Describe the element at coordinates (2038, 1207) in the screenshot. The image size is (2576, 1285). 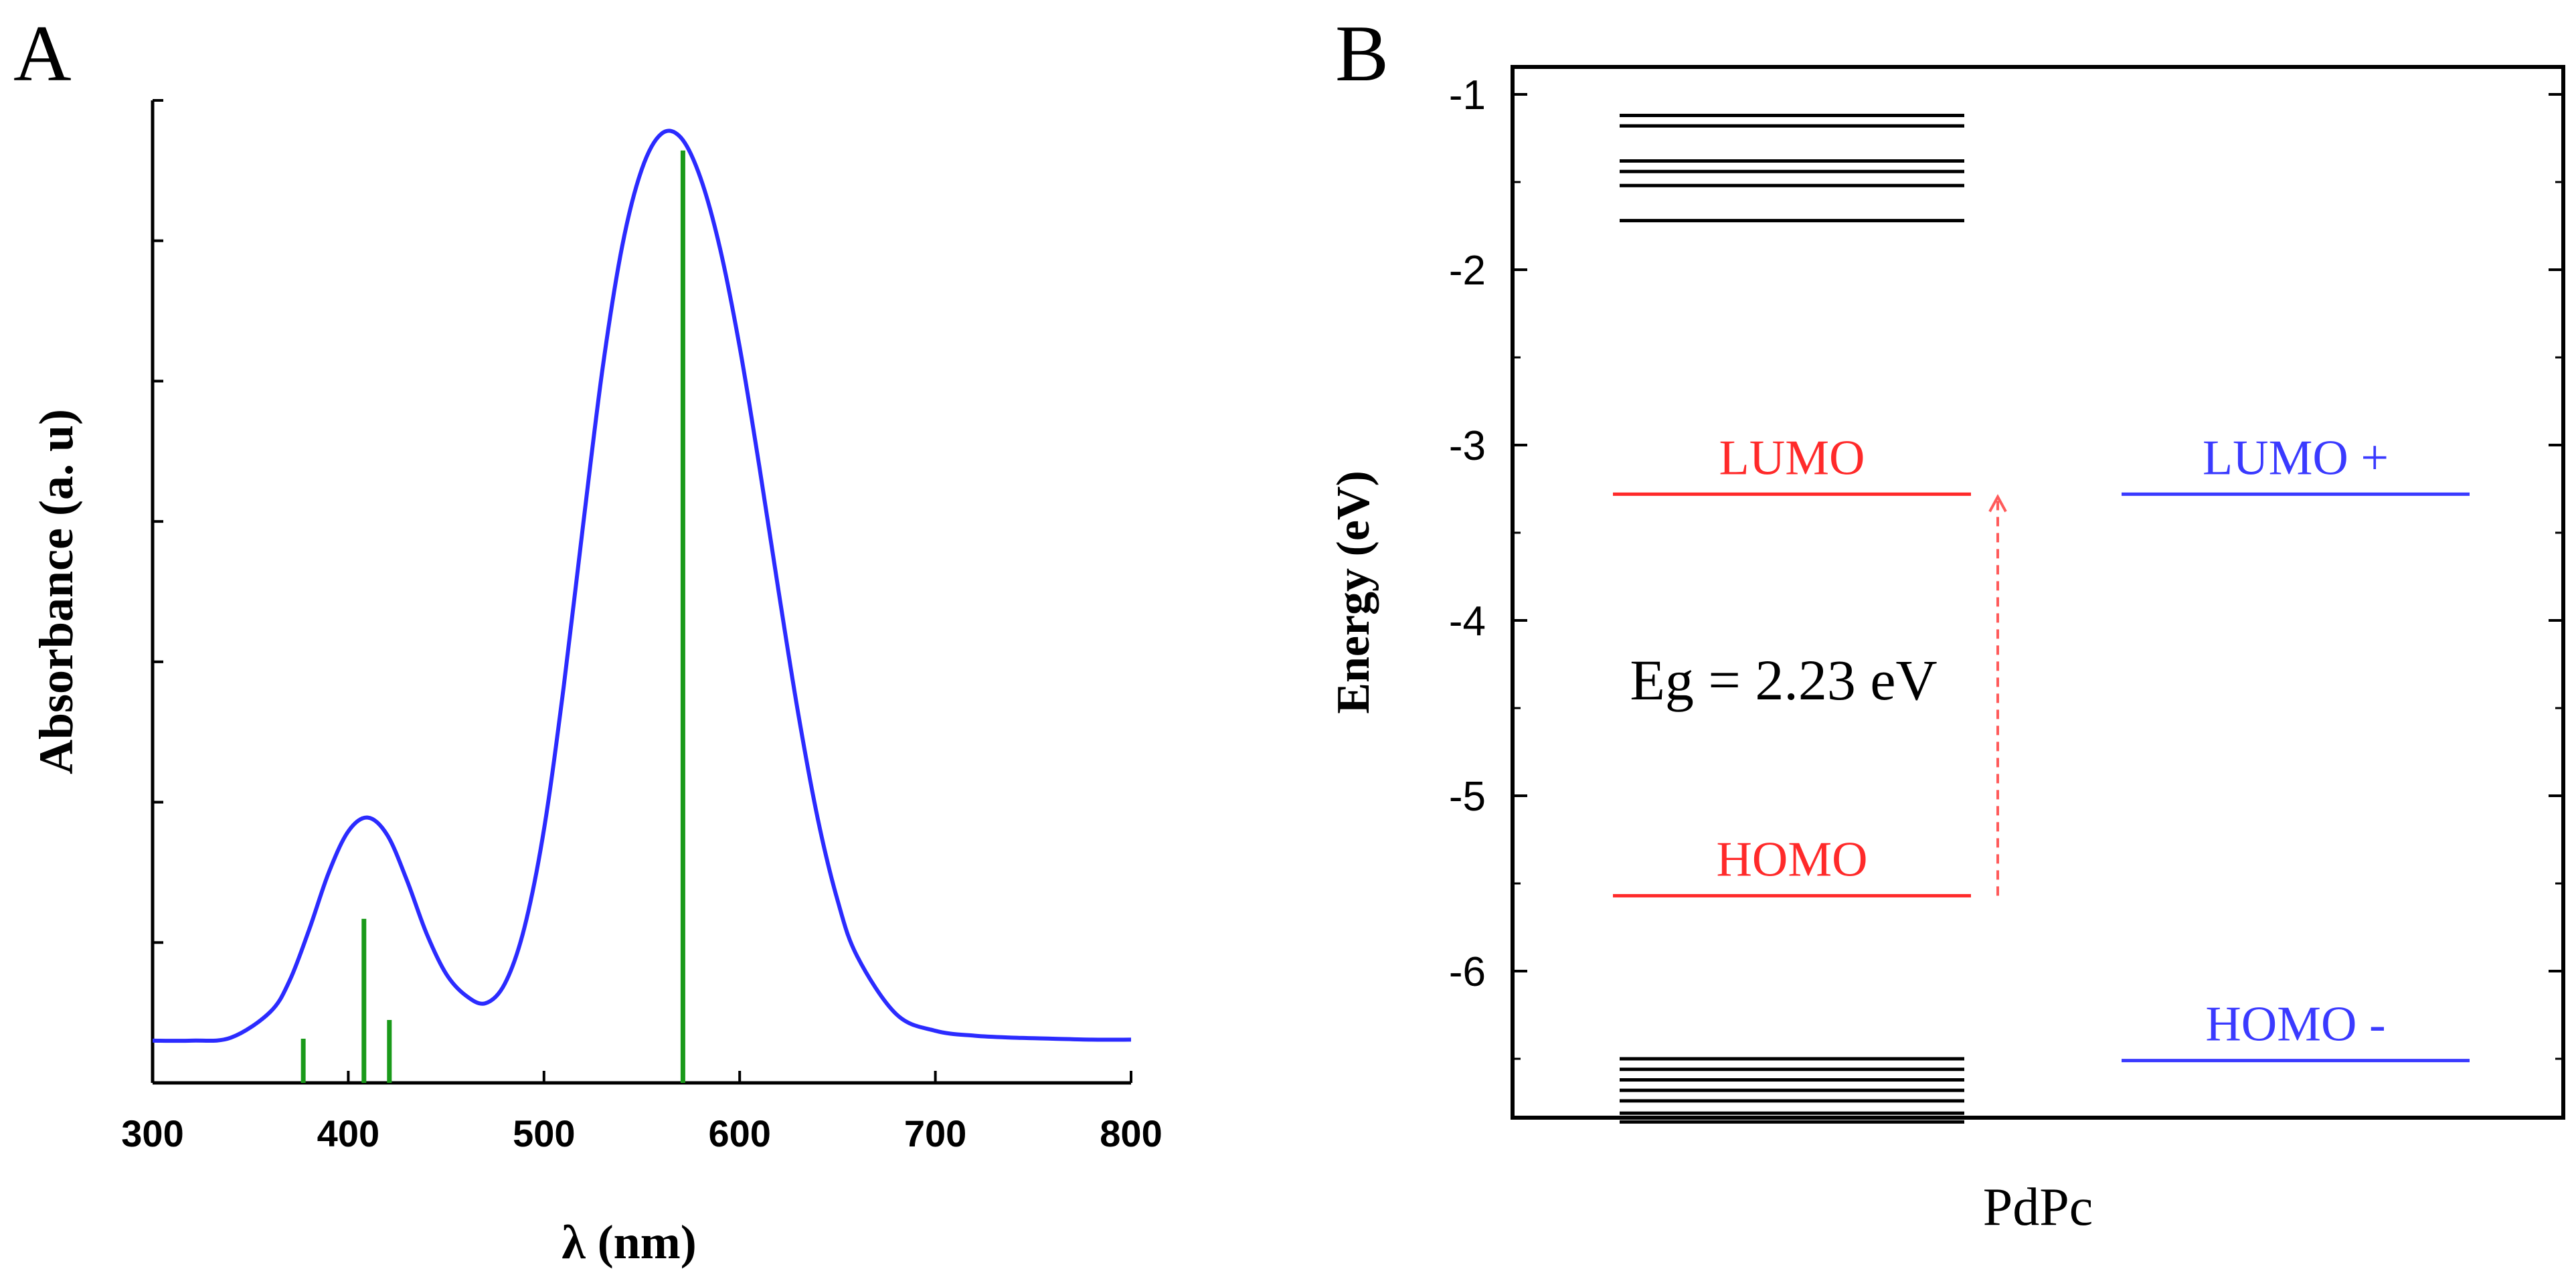
I see `panel-b-x-axis-title: PdPc` at that location.